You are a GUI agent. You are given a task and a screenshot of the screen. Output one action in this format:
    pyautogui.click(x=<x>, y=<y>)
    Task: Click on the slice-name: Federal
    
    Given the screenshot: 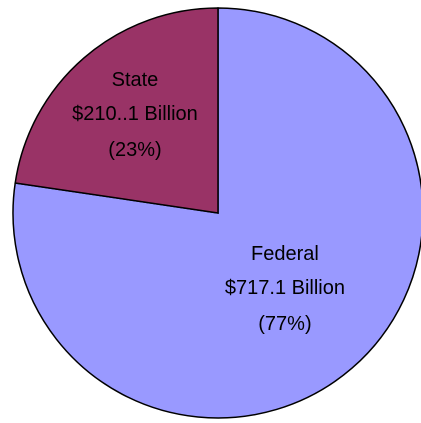 What is the action you would take?
    pyautogui.click(x=285, y=254)
    